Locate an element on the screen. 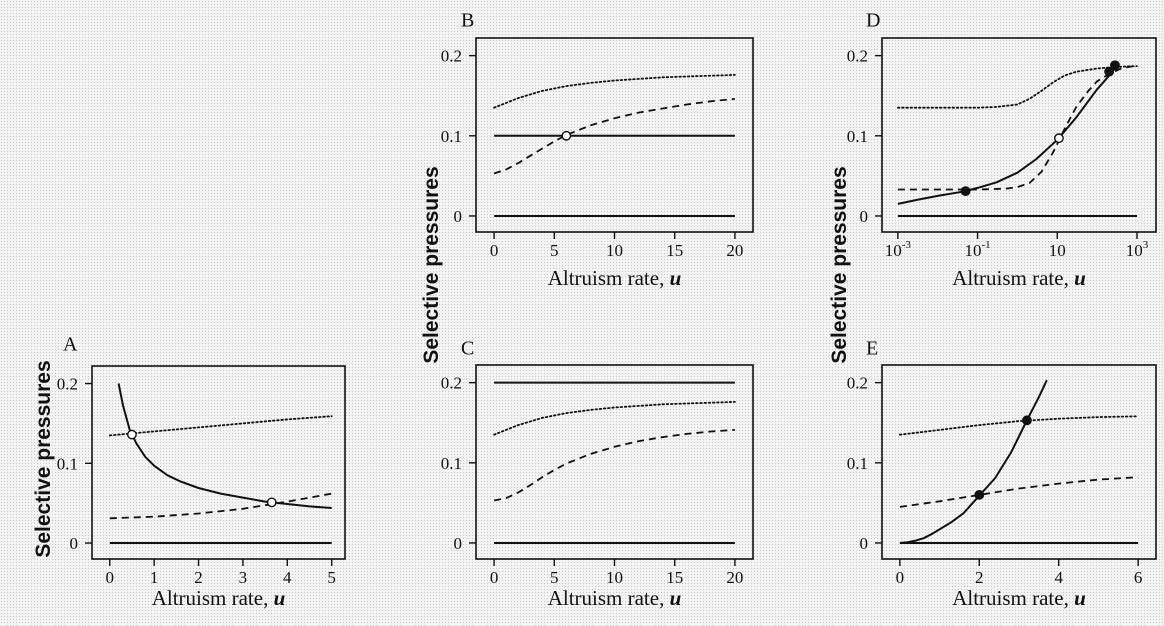  panel-d-x-axis-label-var: u is located at coordinates (1080, 278).